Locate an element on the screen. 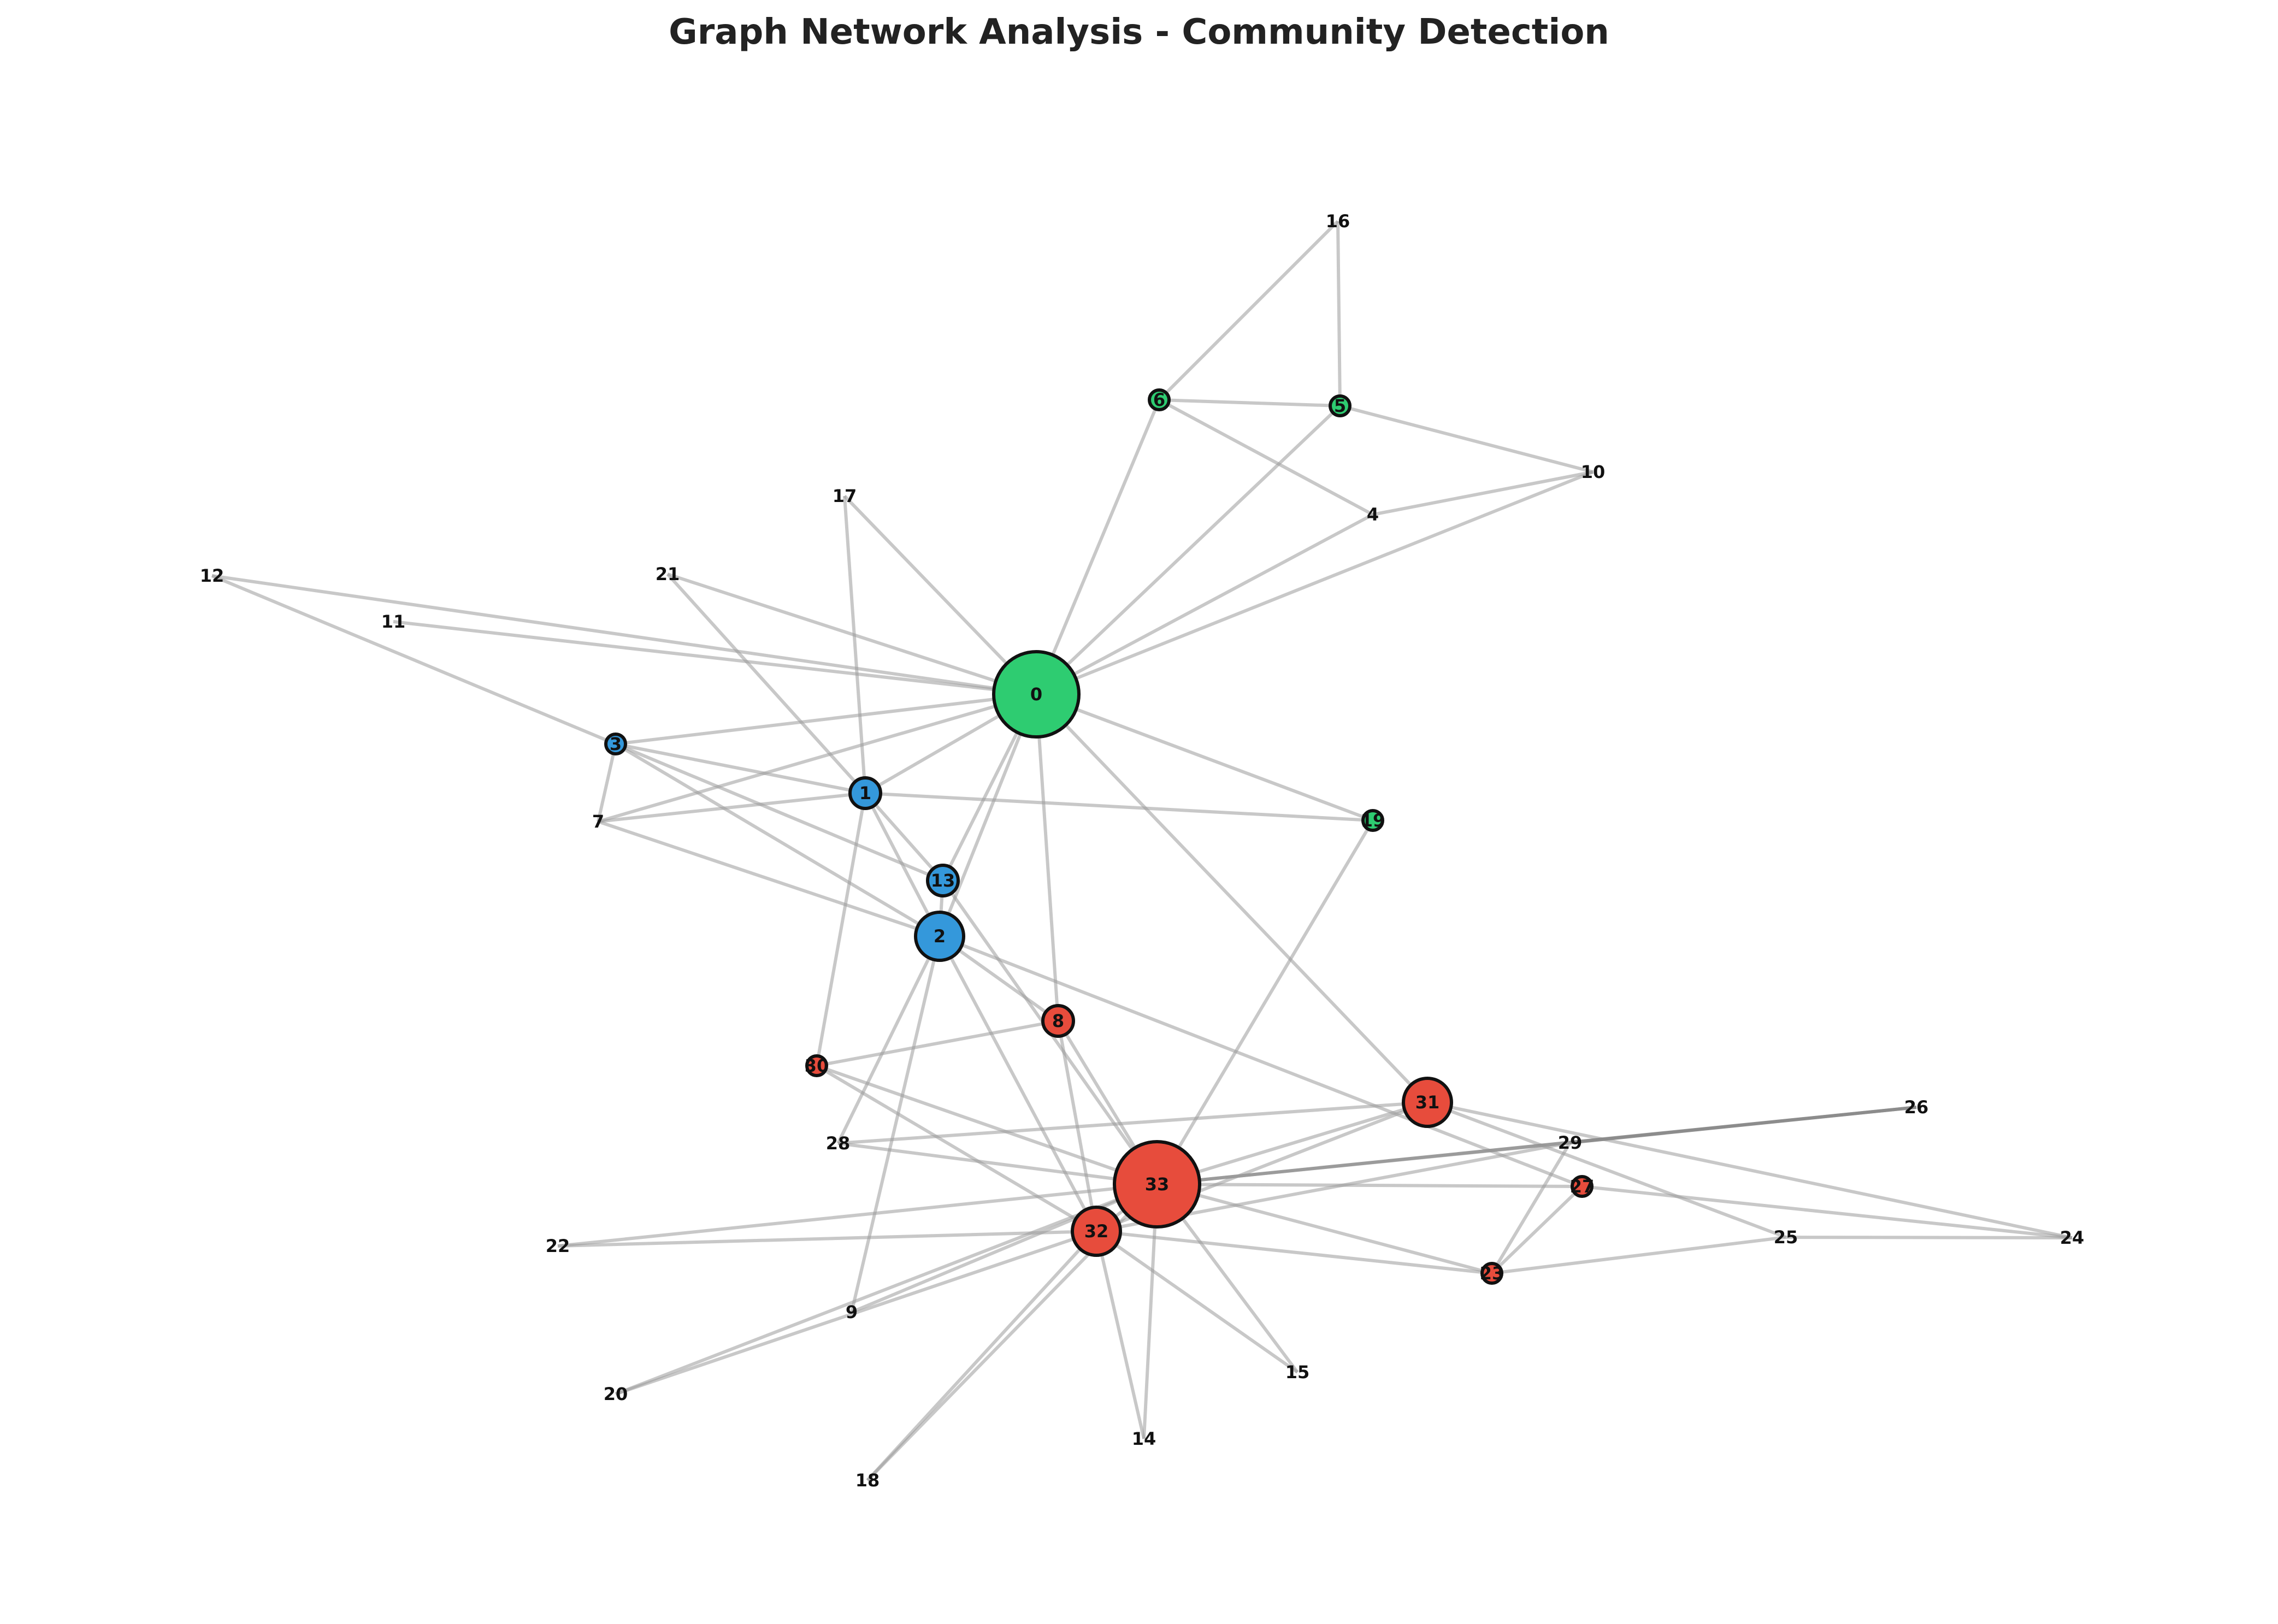 The image size is (2278, 1624). node-label-18: 18 is located at coordinates (867, 1480).